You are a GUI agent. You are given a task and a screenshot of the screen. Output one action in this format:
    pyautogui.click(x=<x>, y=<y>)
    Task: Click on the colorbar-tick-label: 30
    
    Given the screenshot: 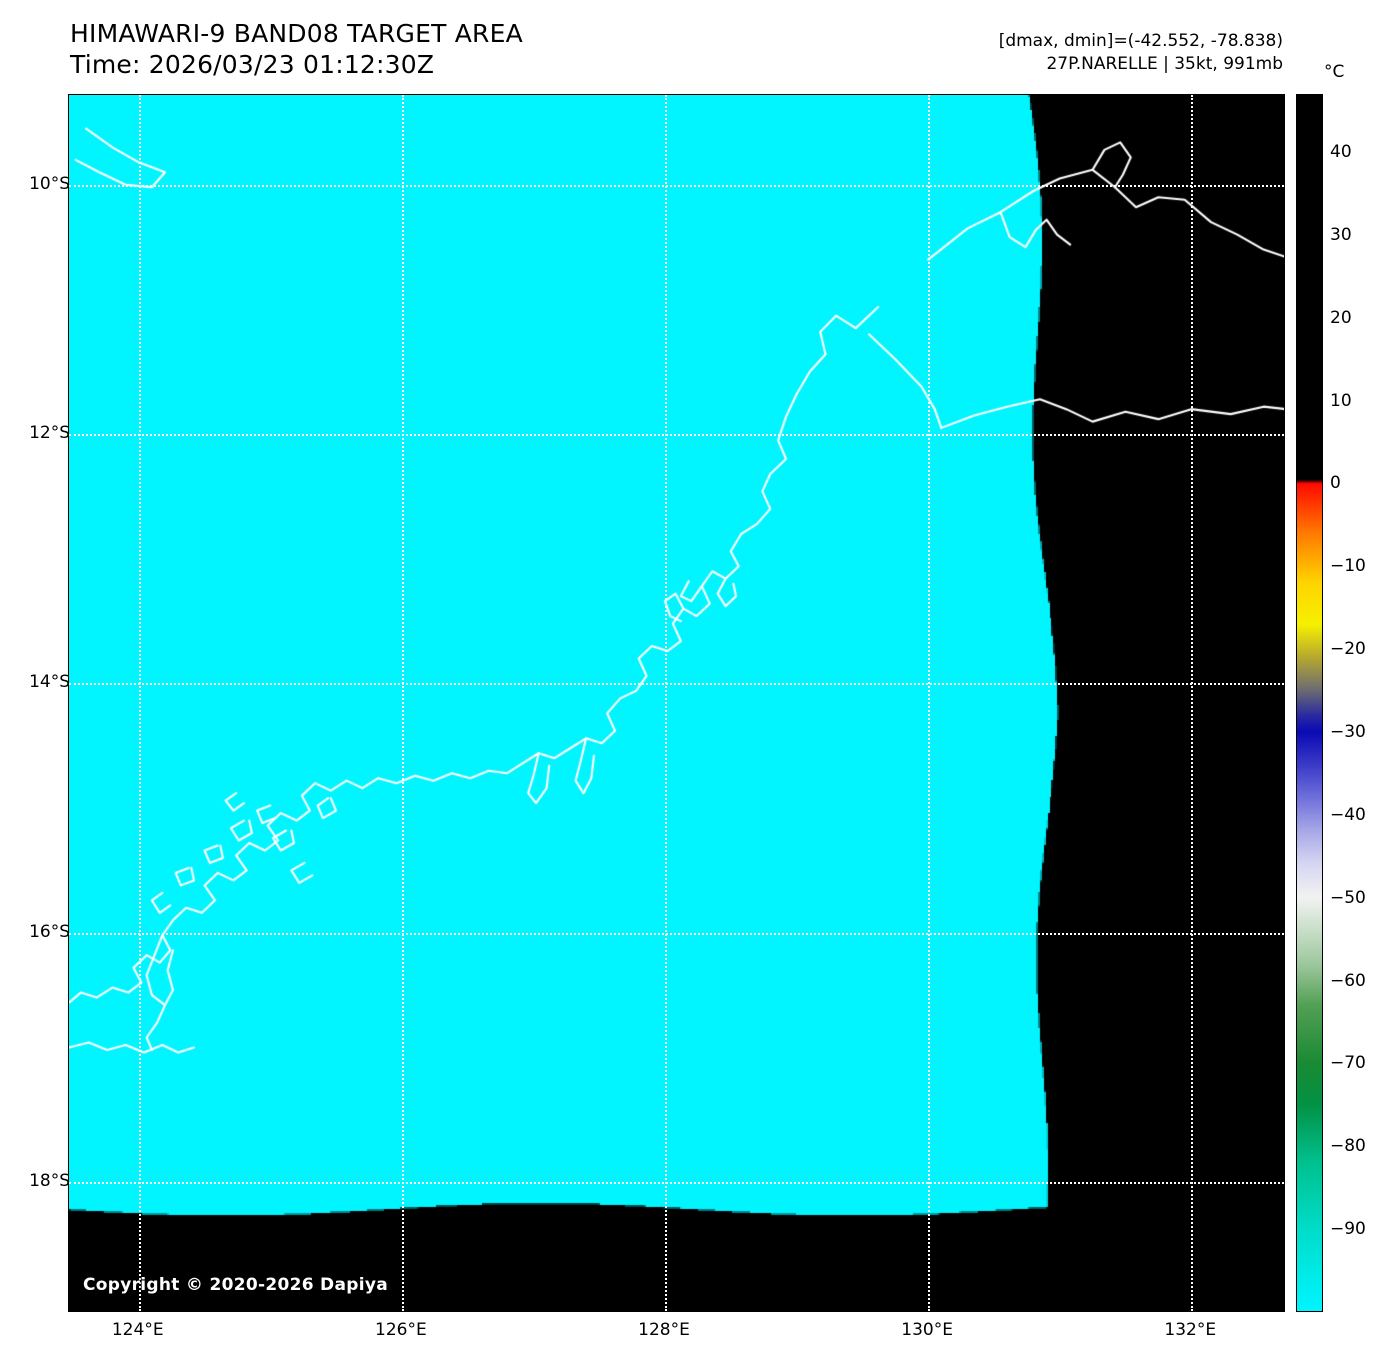 What is the action you would take?
    pyautogui.click(x=1341, y=234)
    